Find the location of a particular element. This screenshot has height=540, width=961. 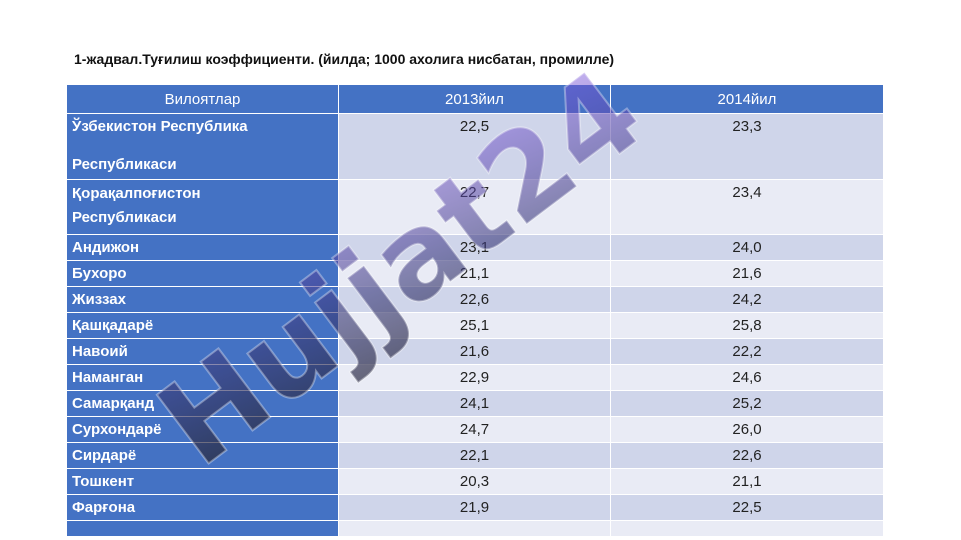

region-cell: Бухоро is located at coordinates (202, 273).